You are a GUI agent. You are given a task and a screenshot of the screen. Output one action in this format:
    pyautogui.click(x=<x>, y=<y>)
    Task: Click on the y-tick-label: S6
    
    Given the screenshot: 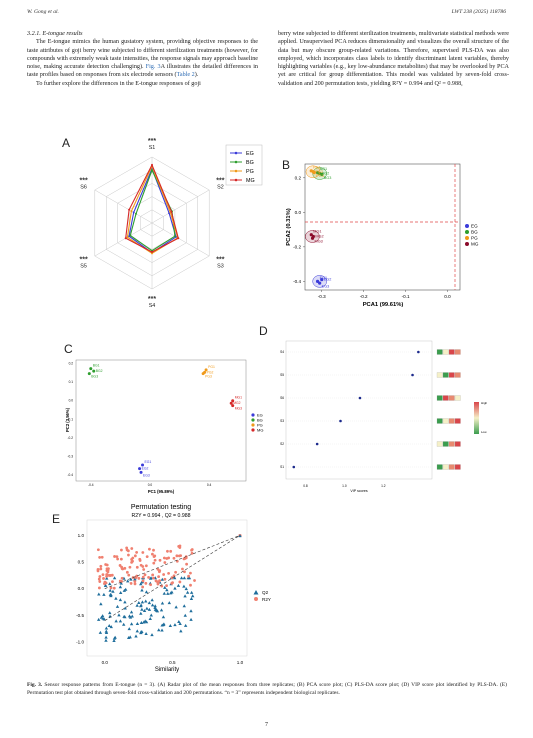 What is the action you would take?
    pyautogui.click(x=282, y=398)
    